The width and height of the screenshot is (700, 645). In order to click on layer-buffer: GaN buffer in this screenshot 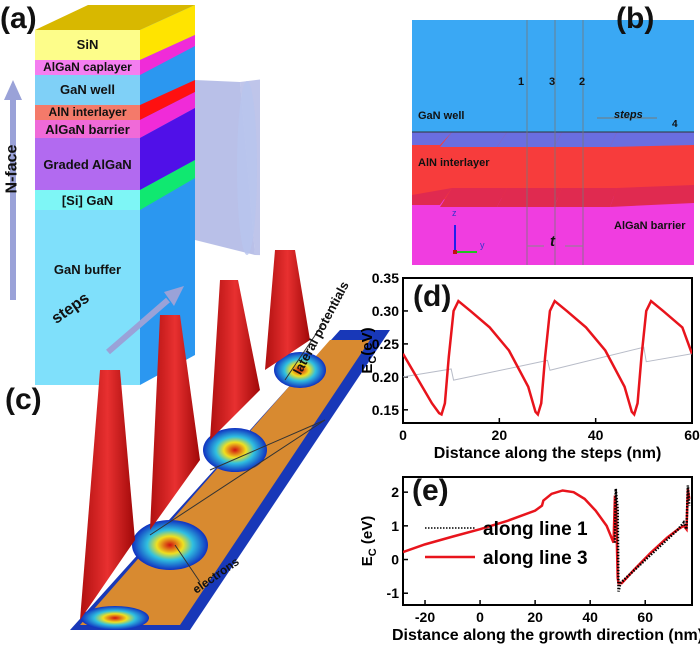, I will do `click(87, 269)`.